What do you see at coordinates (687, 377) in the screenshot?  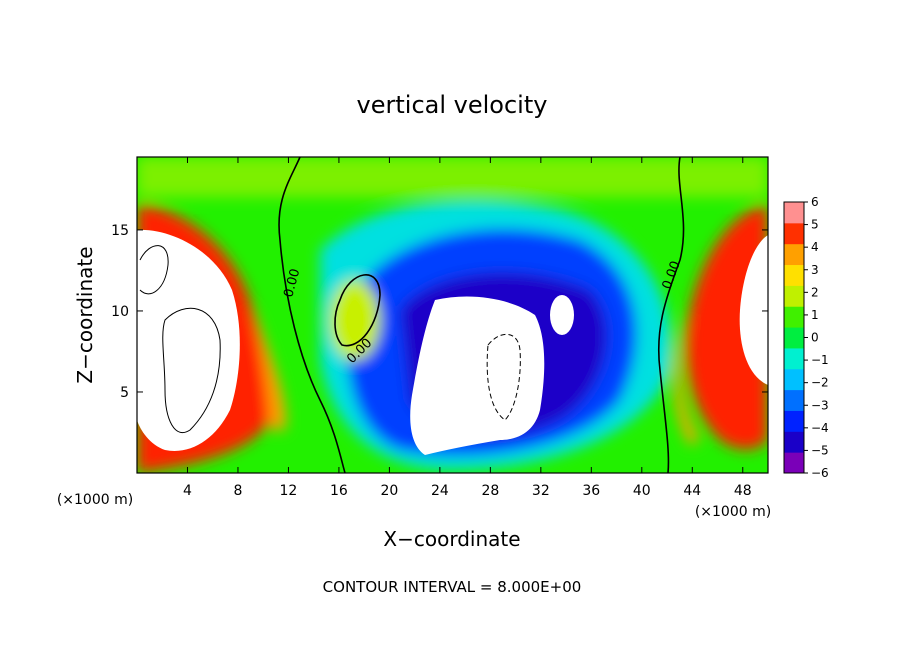 I see `field-right-orange` at bounding box center [687, 377].